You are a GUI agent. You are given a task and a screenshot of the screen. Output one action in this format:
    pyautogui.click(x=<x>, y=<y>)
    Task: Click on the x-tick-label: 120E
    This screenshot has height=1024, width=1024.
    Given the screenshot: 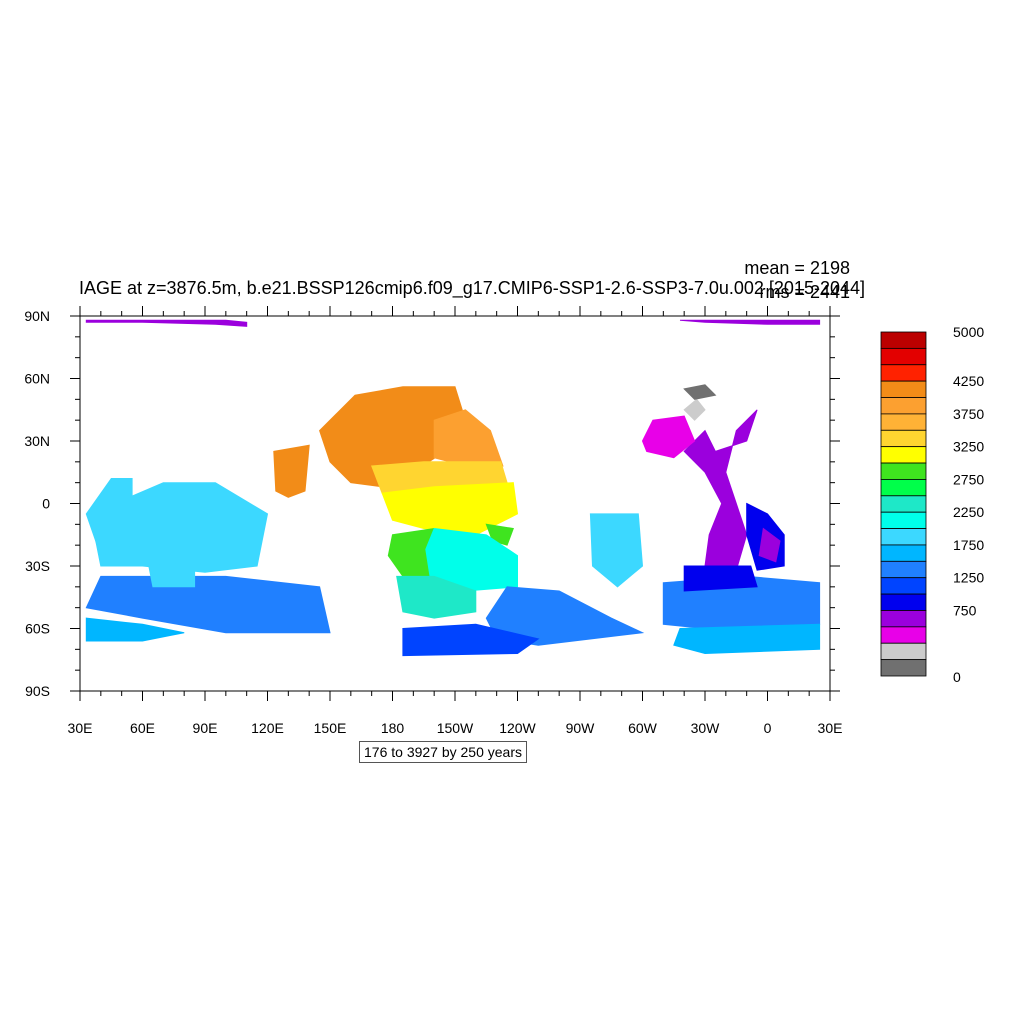 What is the action you would take?
    pyautogui.click(x=267, y=728)
    